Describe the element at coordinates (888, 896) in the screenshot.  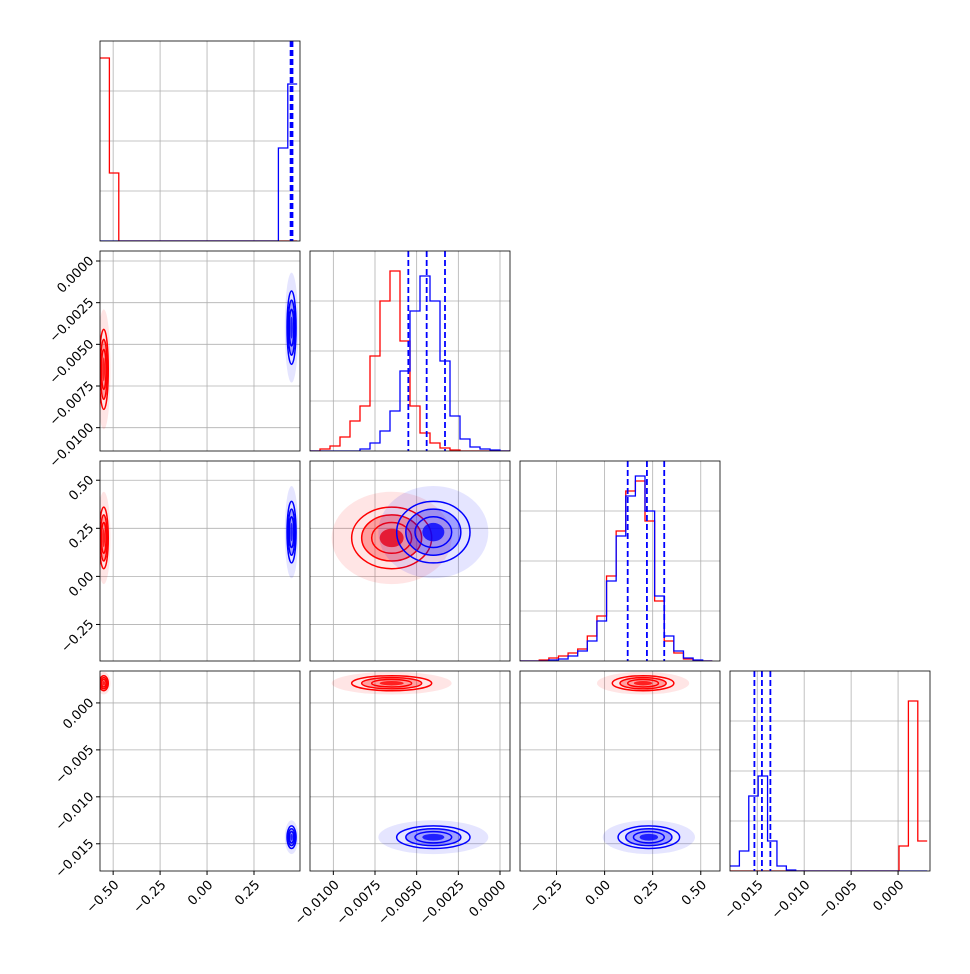
I see `x-tick-label: 0.000` at that location.